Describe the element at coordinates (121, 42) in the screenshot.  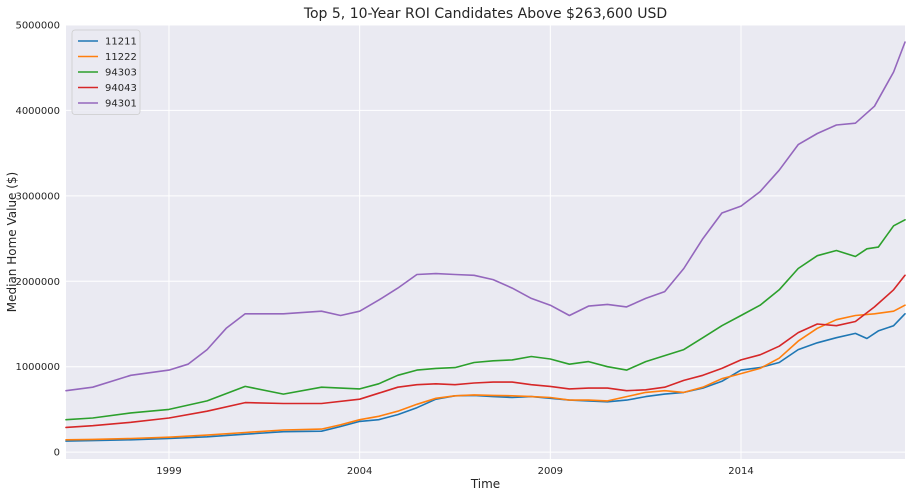
I see `legend-label: 11211` at that location.